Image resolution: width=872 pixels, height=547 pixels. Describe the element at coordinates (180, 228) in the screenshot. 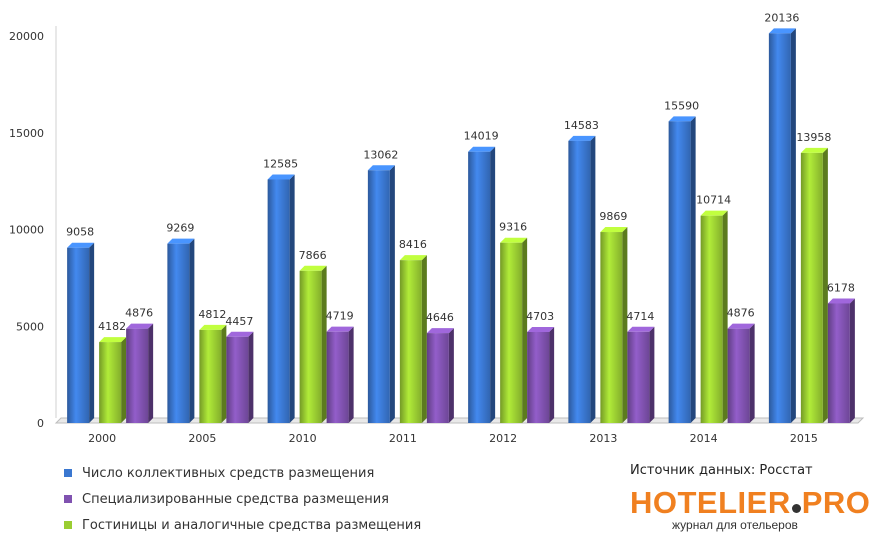

I see `data-label: 9269` at that location.